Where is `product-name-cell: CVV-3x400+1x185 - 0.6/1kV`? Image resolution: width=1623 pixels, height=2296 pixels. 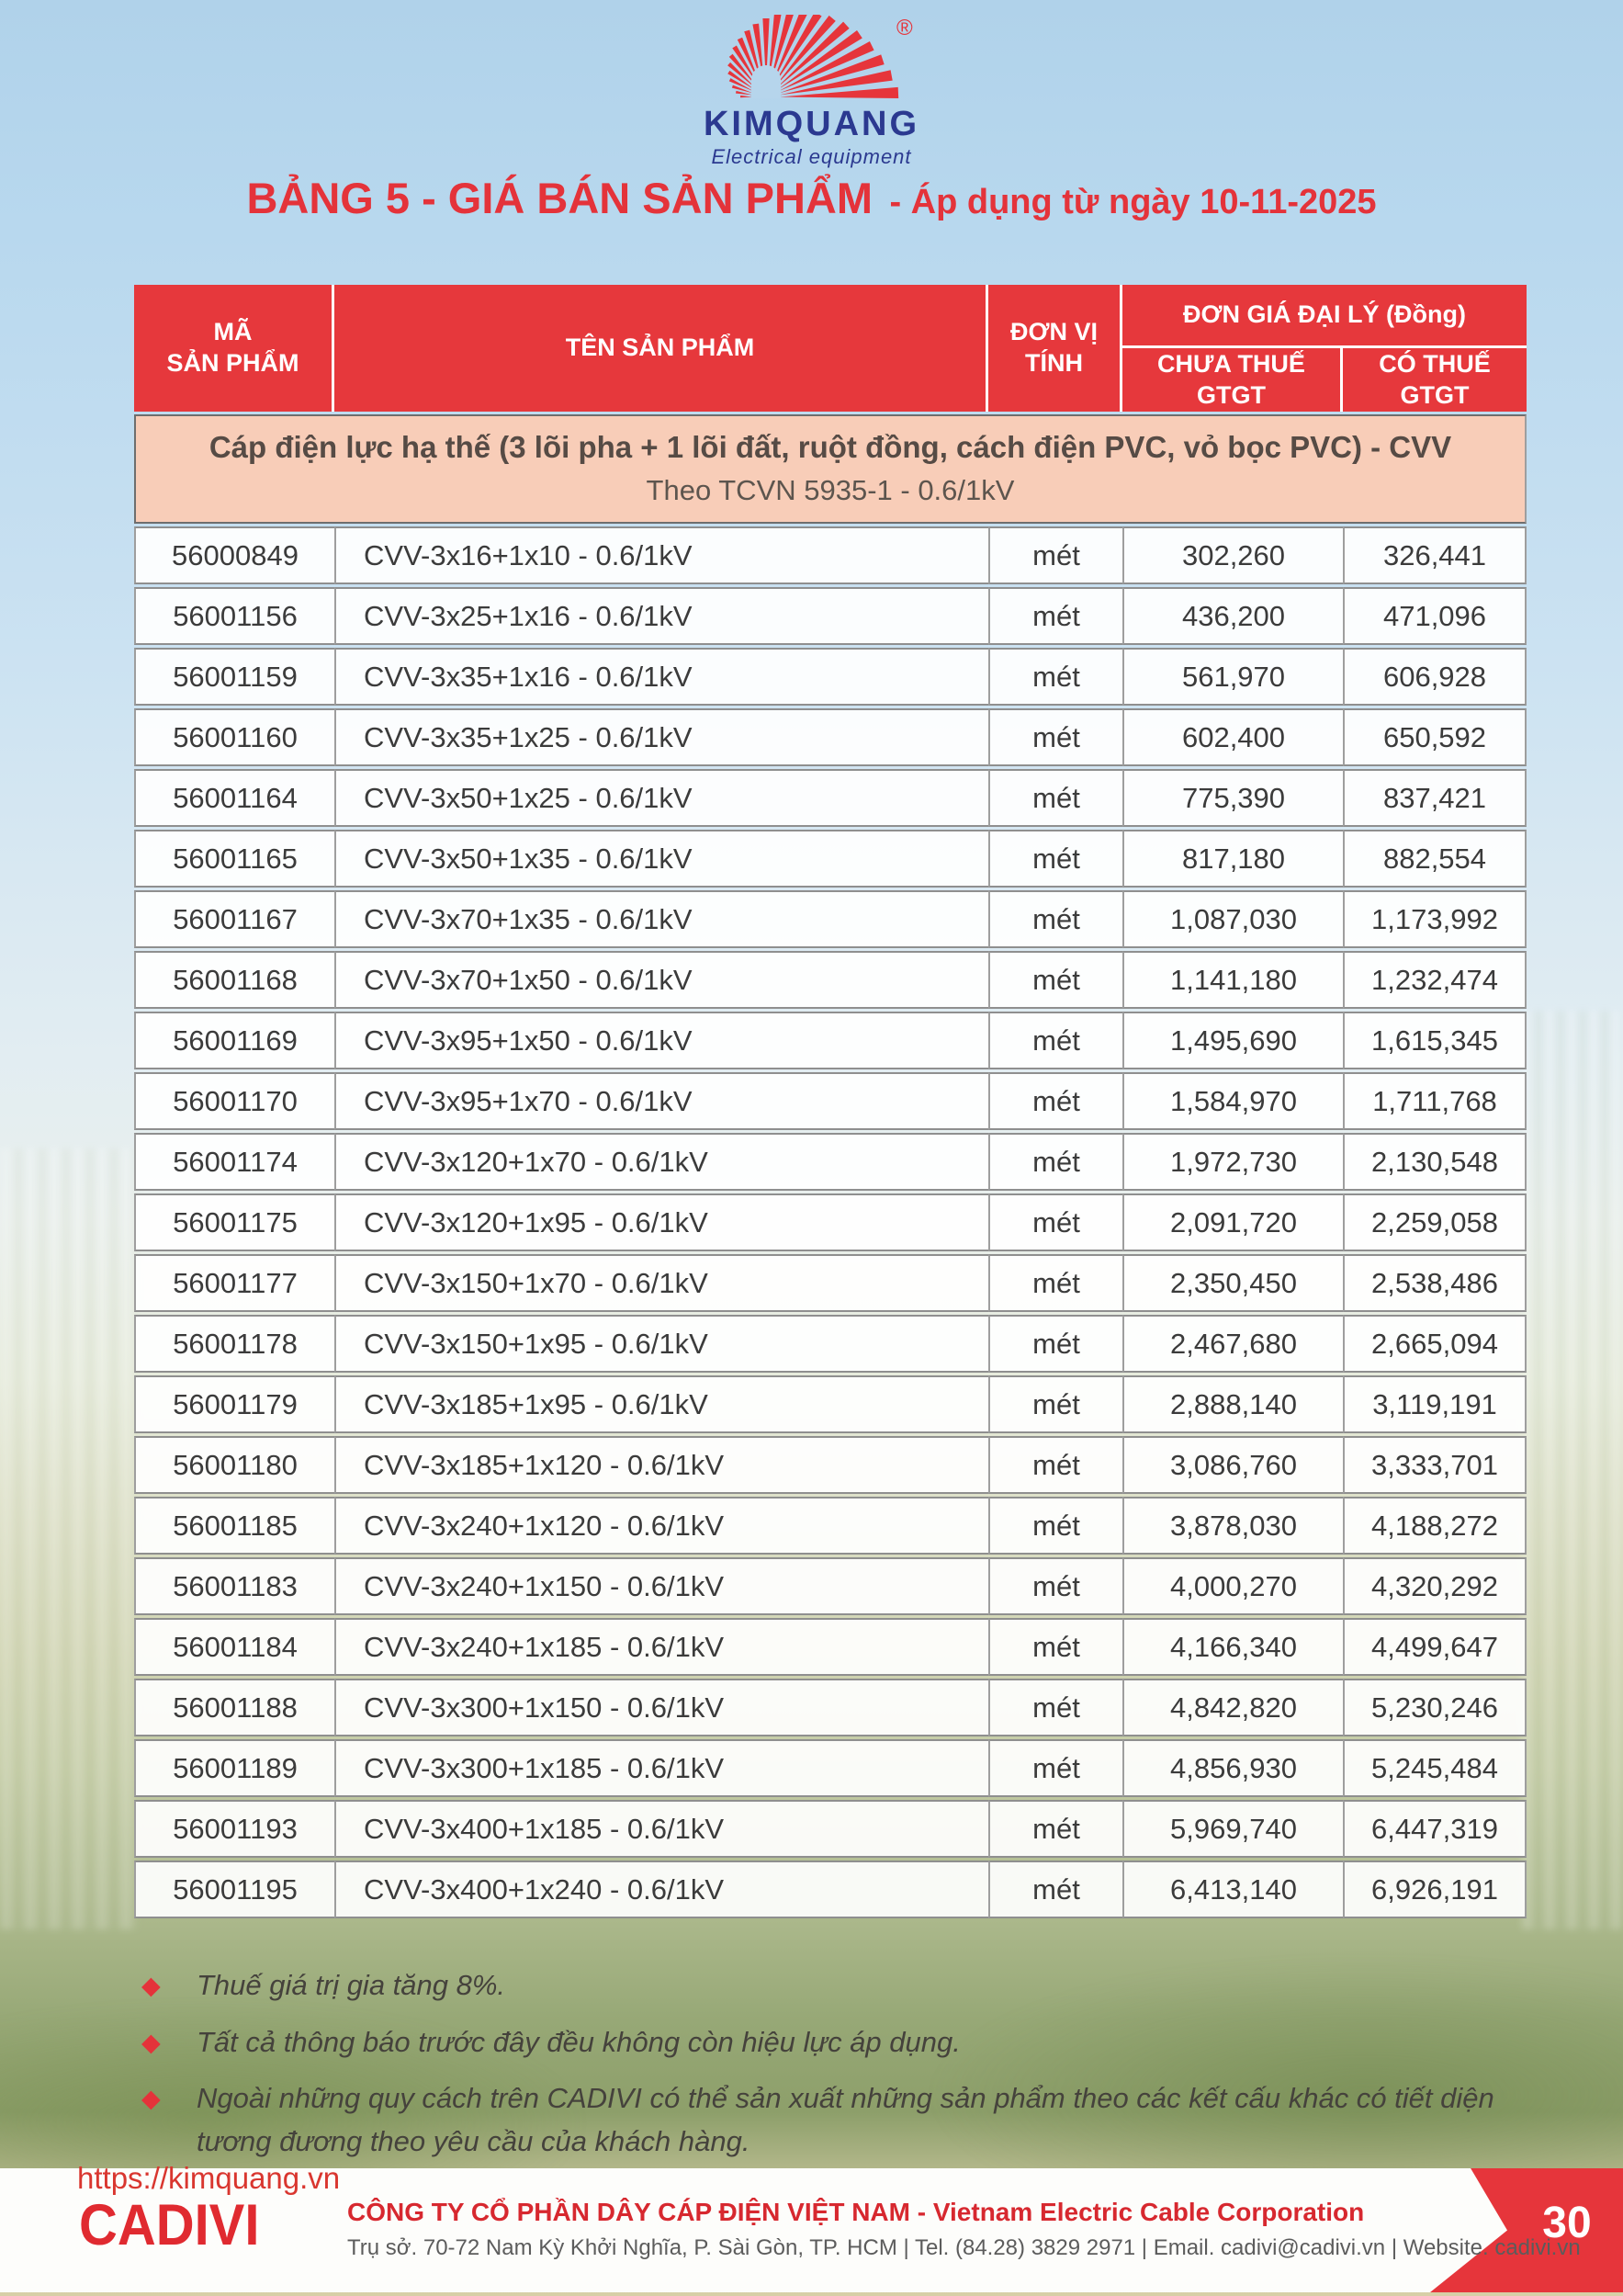 product-name-cell: CVV-3x400+1x185 - 0.6/1kV is located at coordinates (661, 1829).